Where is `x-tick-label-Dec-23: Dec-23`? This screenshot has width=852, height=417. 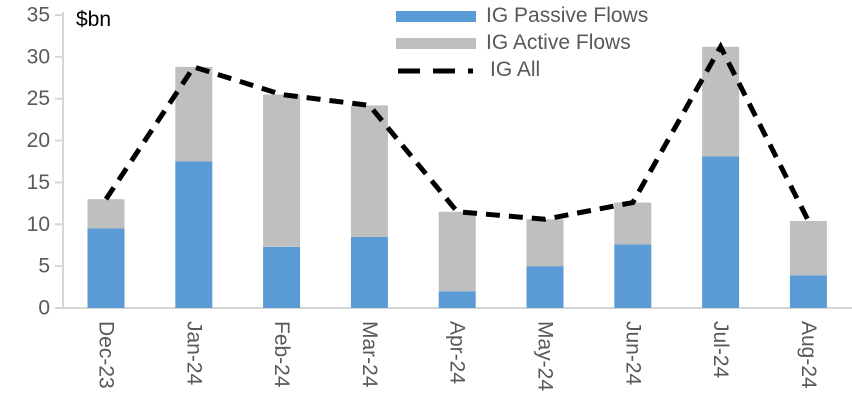 x-tick-label-Dec-23: Dec-23 is located at coordinates (106, 355).